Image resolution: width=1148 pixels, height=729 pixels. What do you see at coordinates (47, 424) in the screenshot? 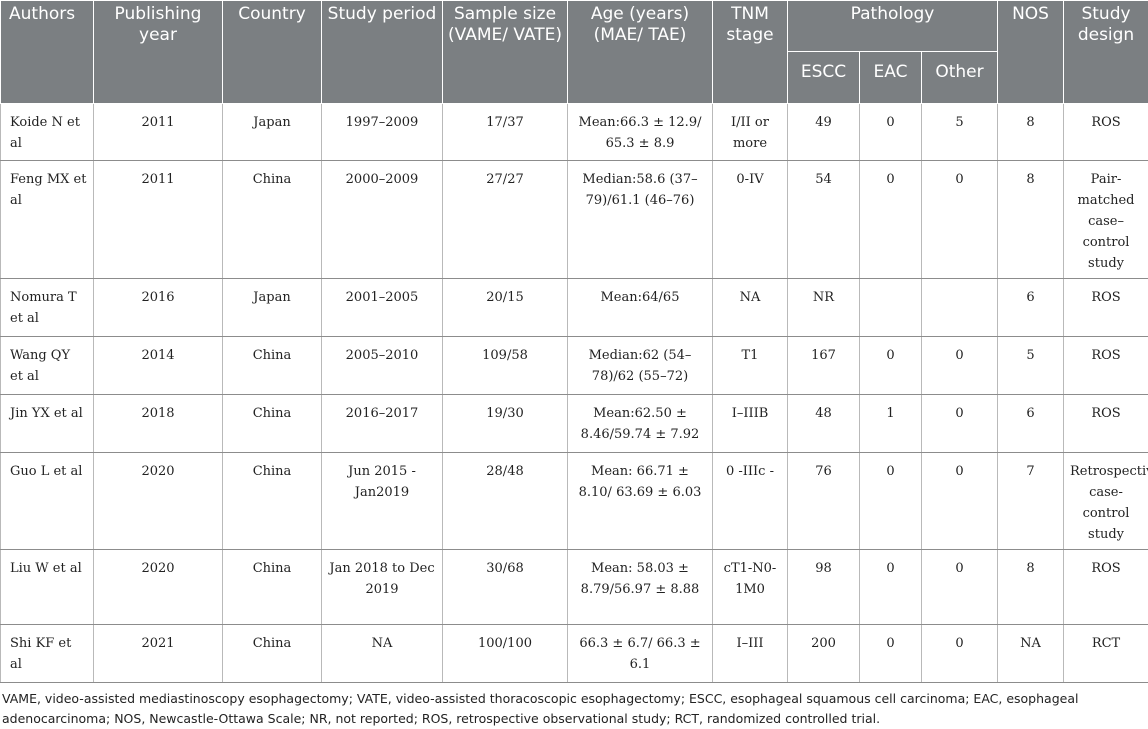
I see `cell-authors: Jin YX et al` at bounding box center [47, 424].